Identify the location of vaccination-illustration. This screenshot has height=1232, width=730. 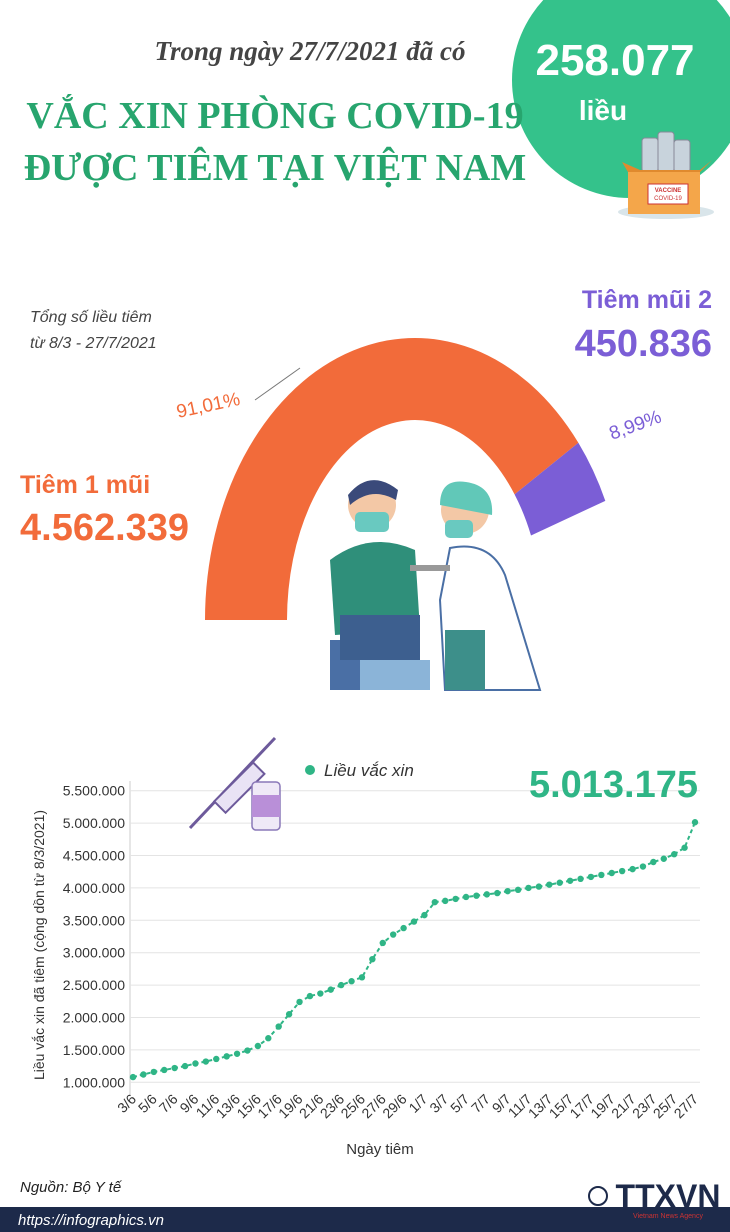
(436, 585).